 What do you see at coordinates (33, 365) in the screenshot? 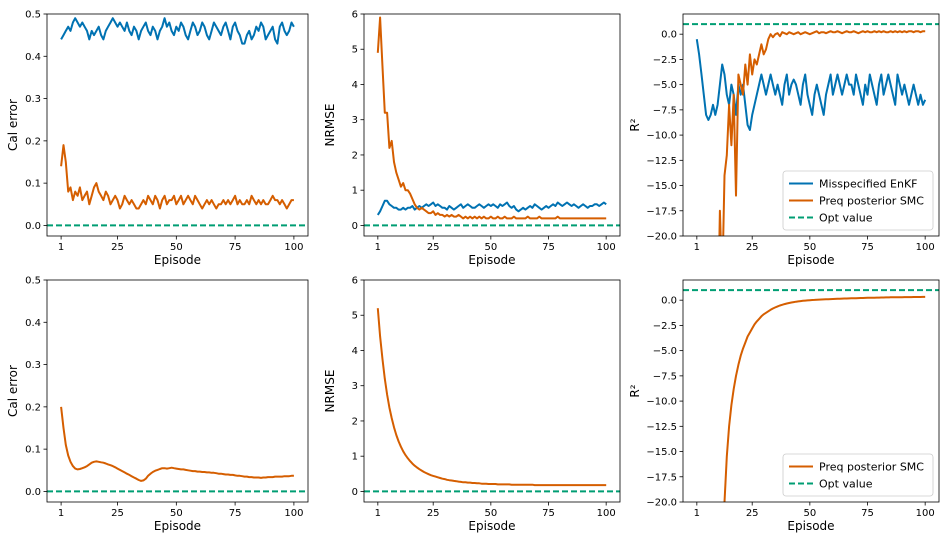
I see `y-tick-label: 0.3` at bounding box center [33, 365].